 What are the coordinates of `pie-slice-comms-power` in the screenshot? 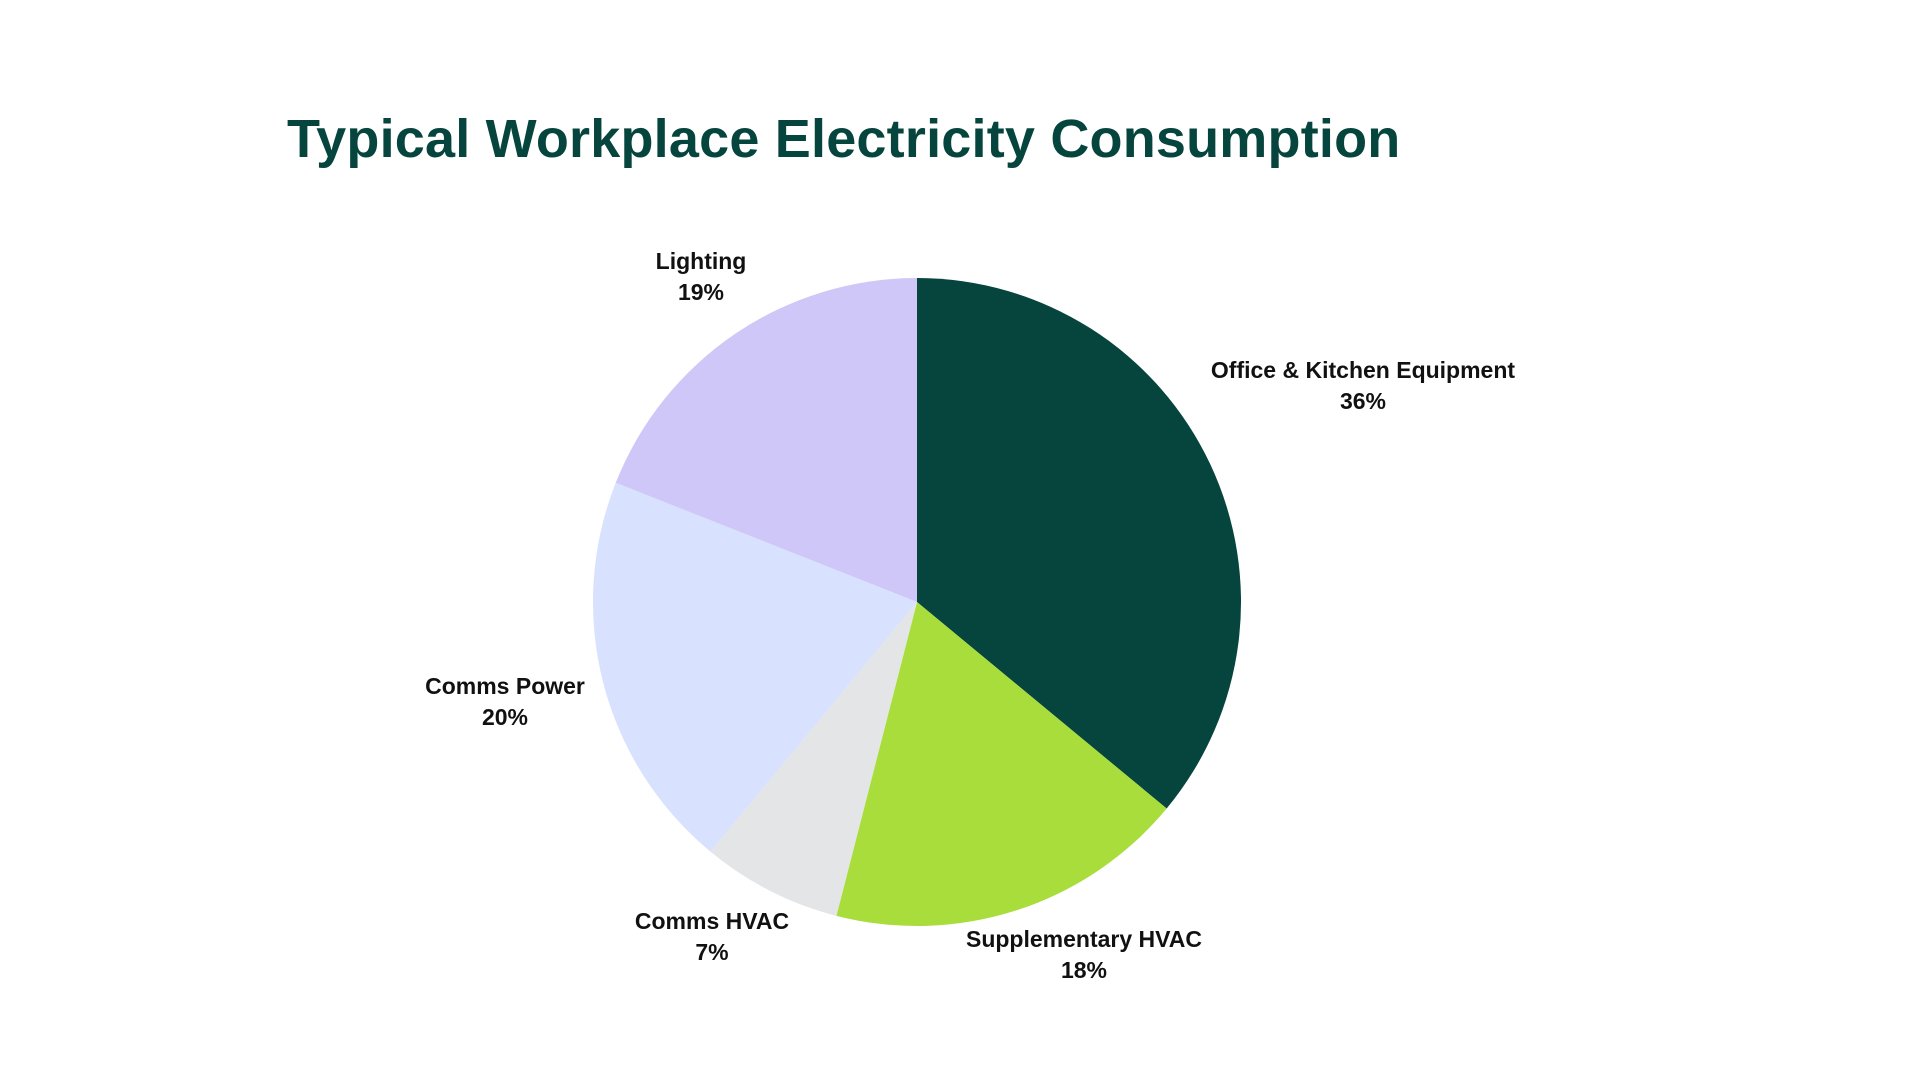 It's located at (754, 667).